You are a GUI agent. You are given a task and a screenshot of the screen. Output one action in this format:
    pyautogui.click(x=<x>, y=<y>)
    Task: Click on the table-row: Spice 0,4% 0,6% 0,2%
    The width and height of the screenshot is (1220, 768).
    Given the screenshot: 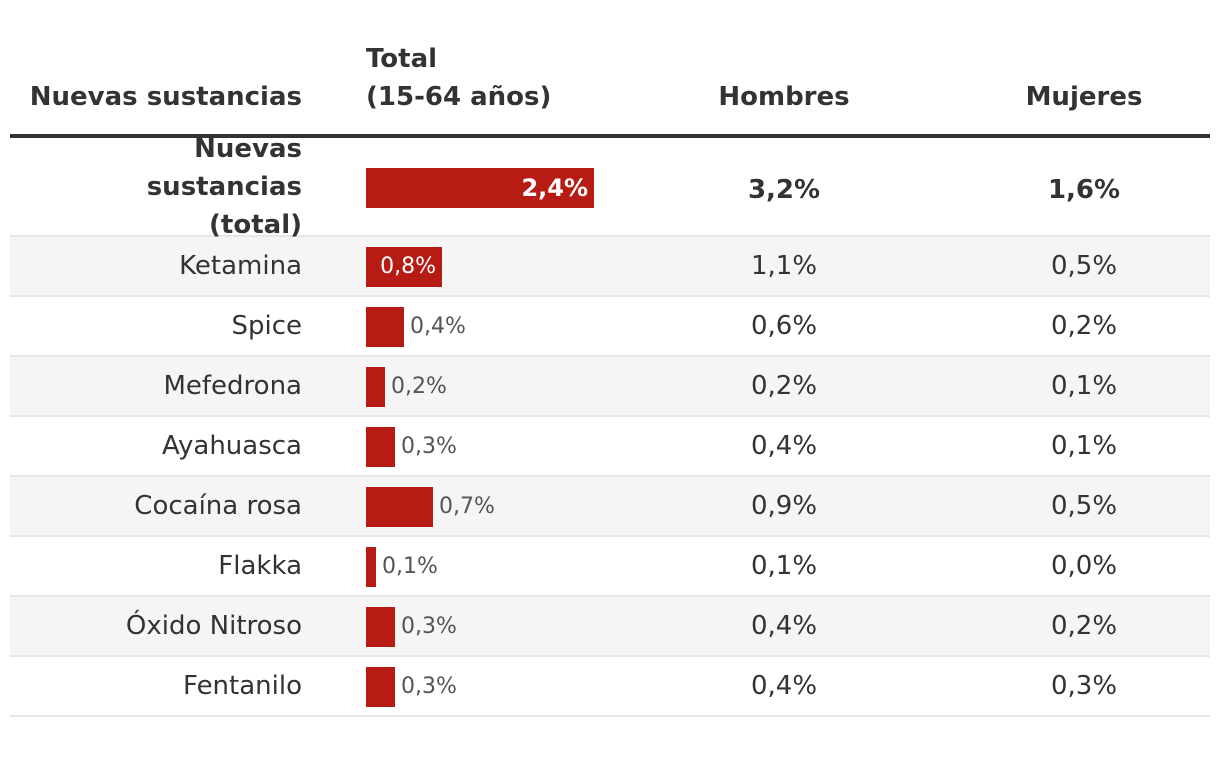 What is the action you would take?
    pyautogui.click(x=610, y=327)
    